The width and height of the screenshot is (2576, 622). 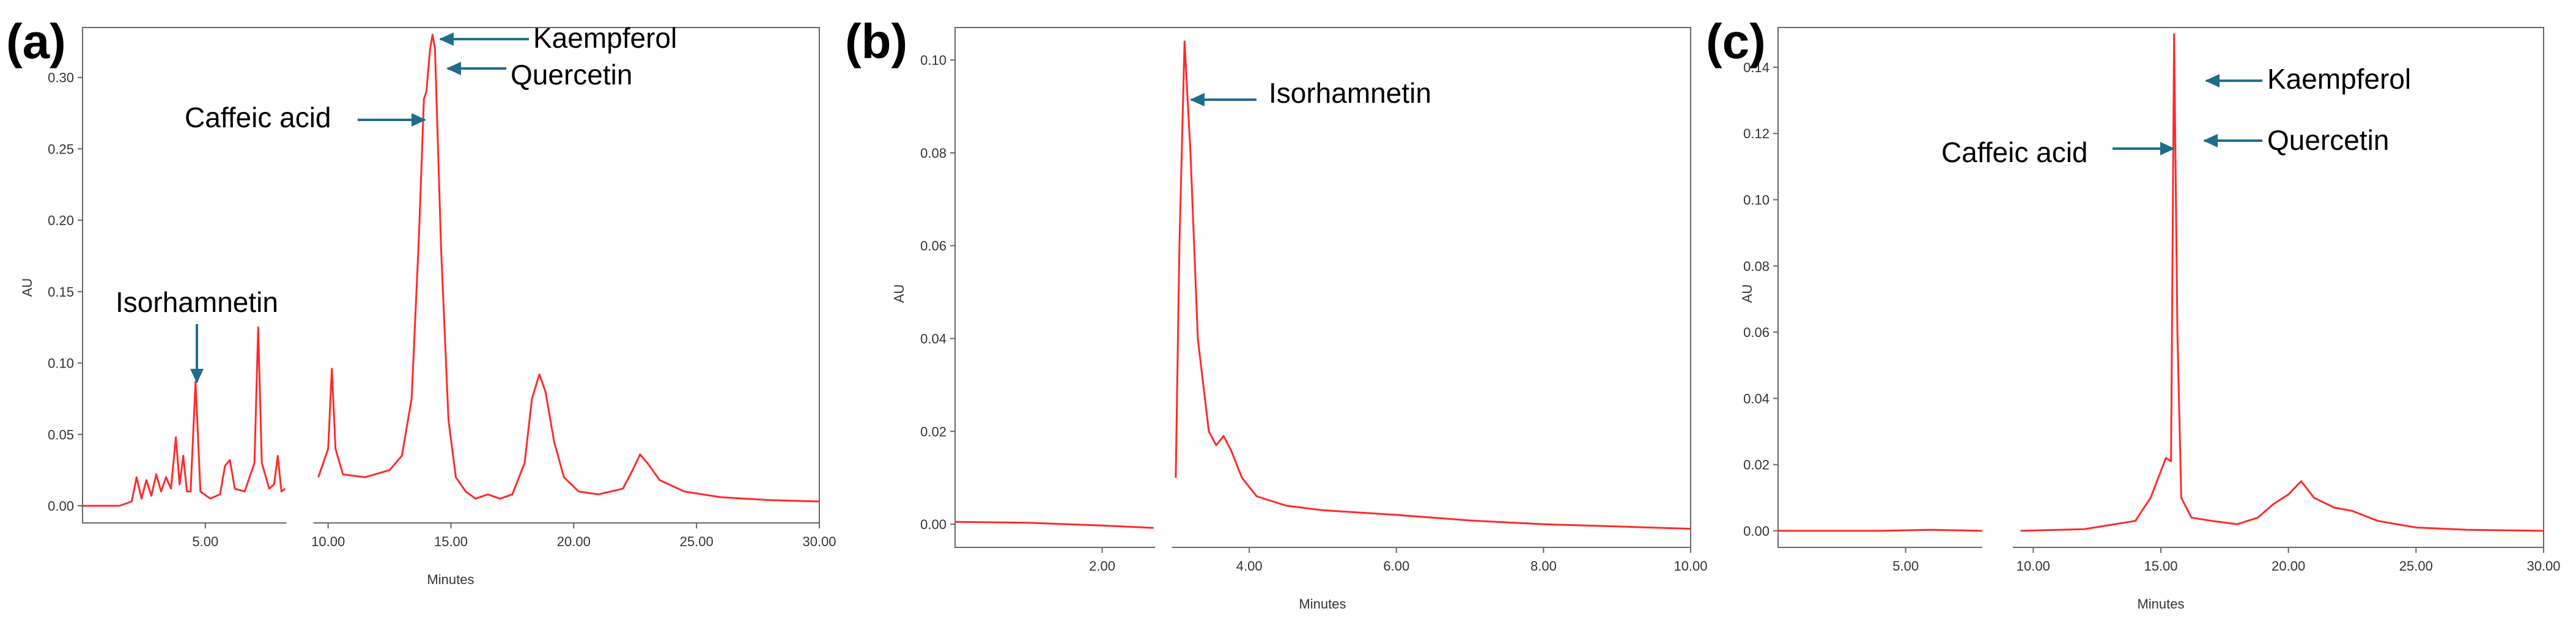 What do you see at coordinates (61, 149) in the screenshot?
I see `y-tick-label: 0.25` at bounding box center [61, 149].